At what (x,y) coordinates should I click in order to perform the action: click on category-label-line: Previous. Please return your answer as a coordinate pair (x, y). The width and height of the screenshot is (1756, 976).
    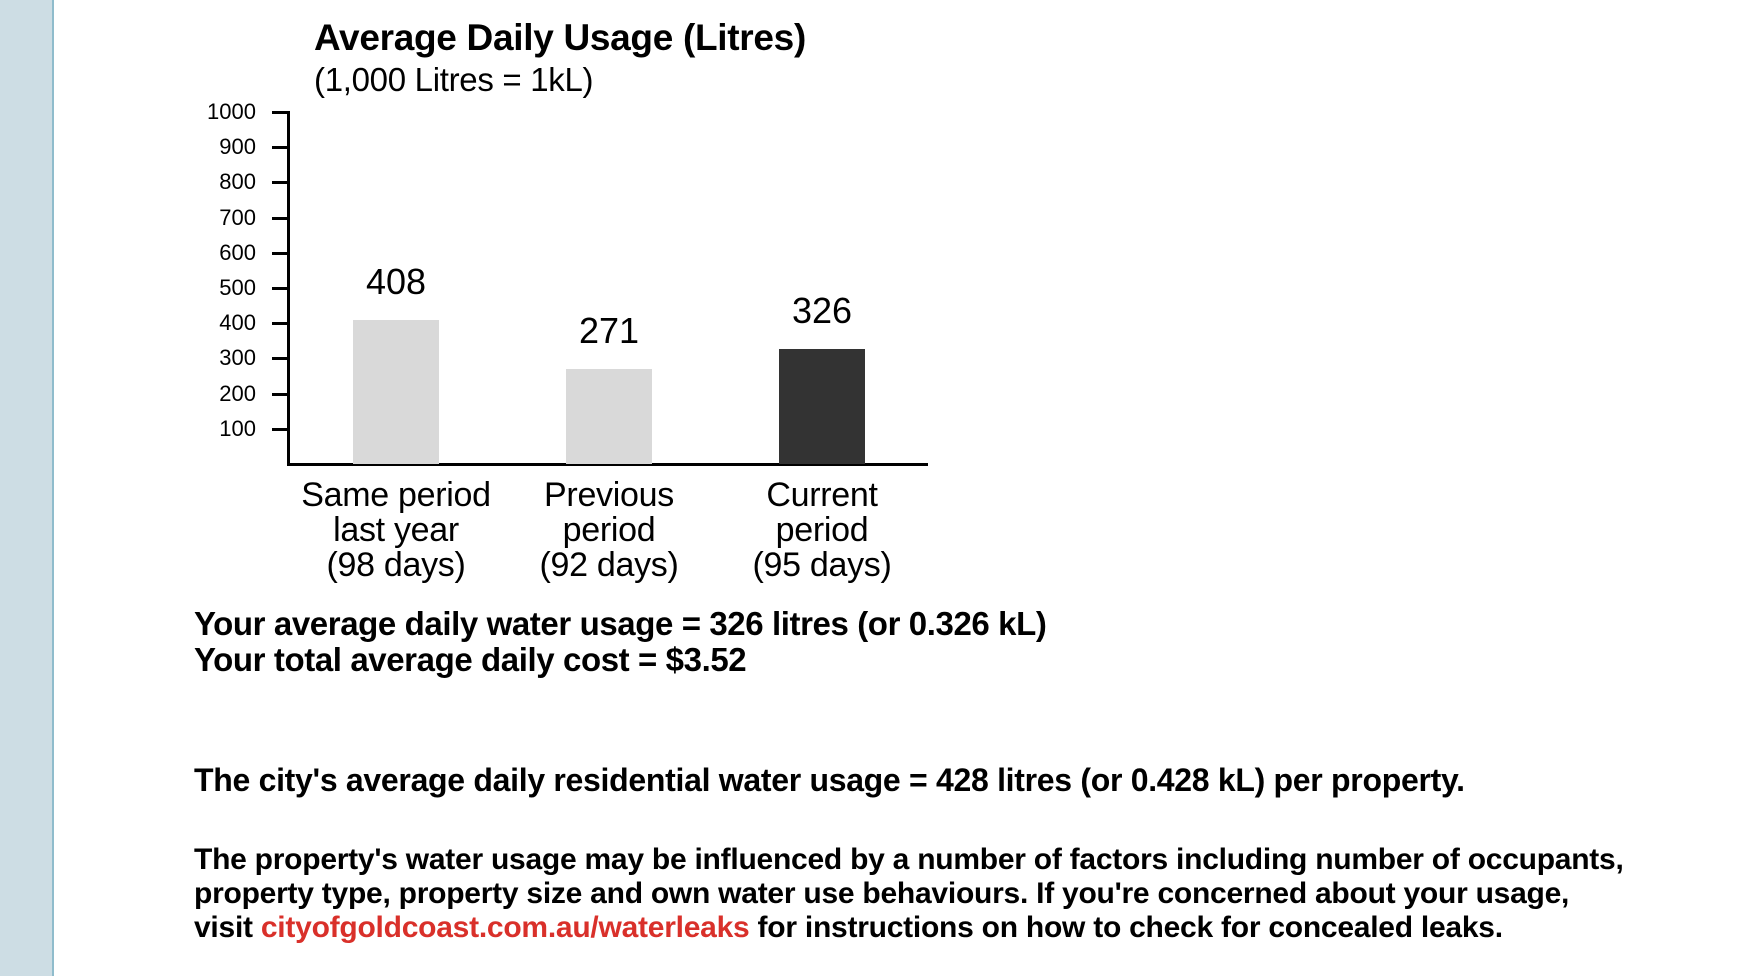
    Looking at the image, I should click on (609, 495).